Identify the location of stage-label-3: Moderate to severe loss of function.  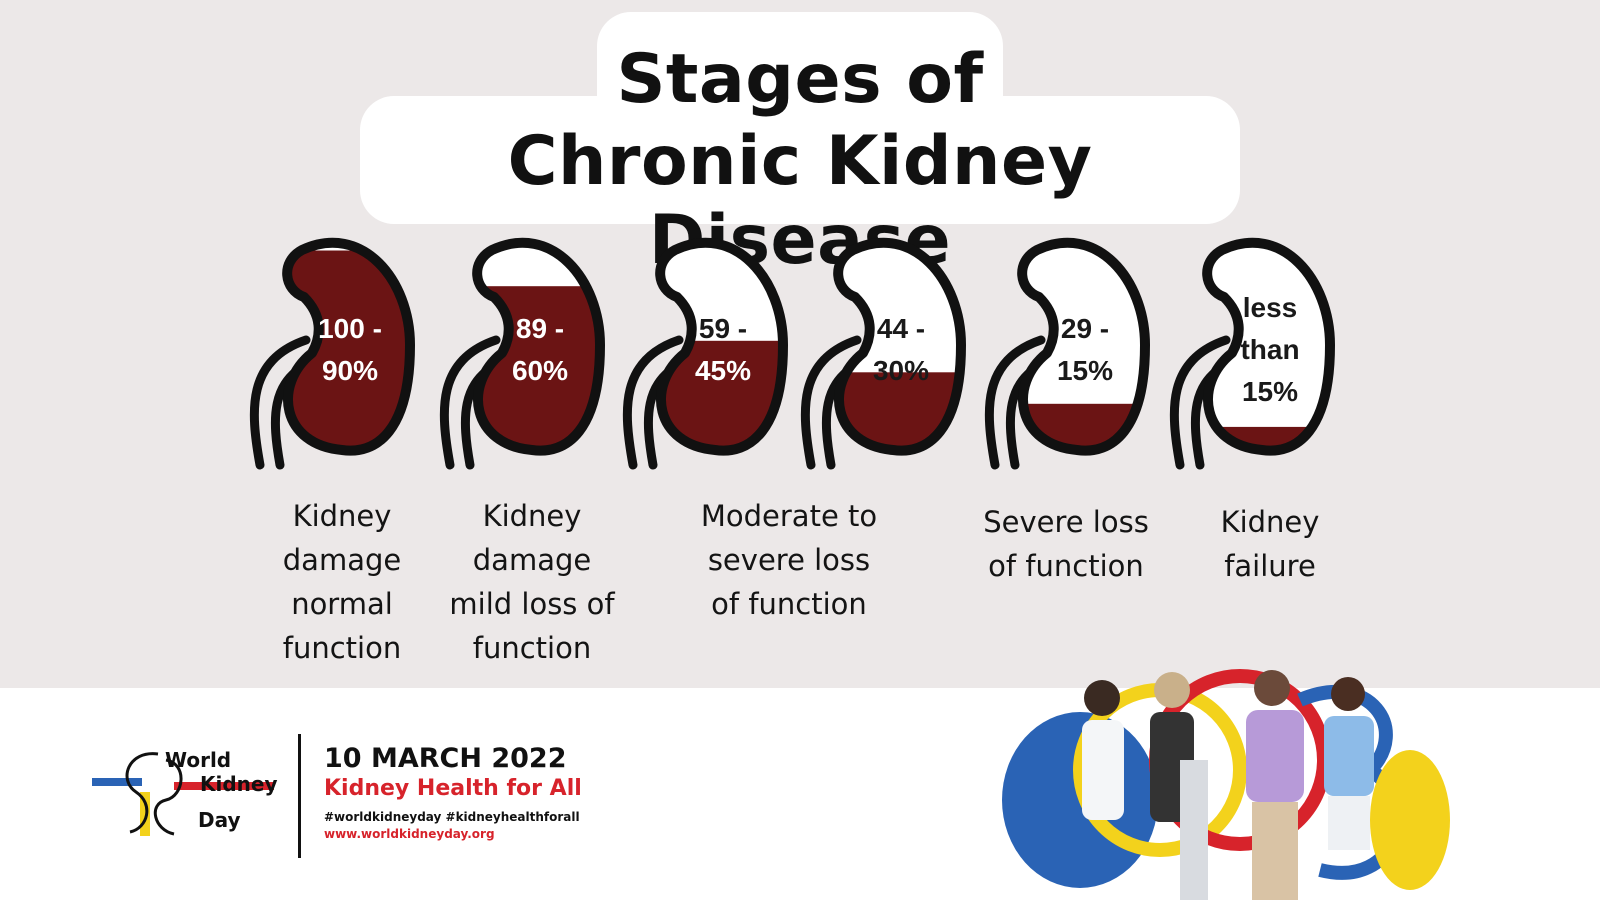
(789, 560).